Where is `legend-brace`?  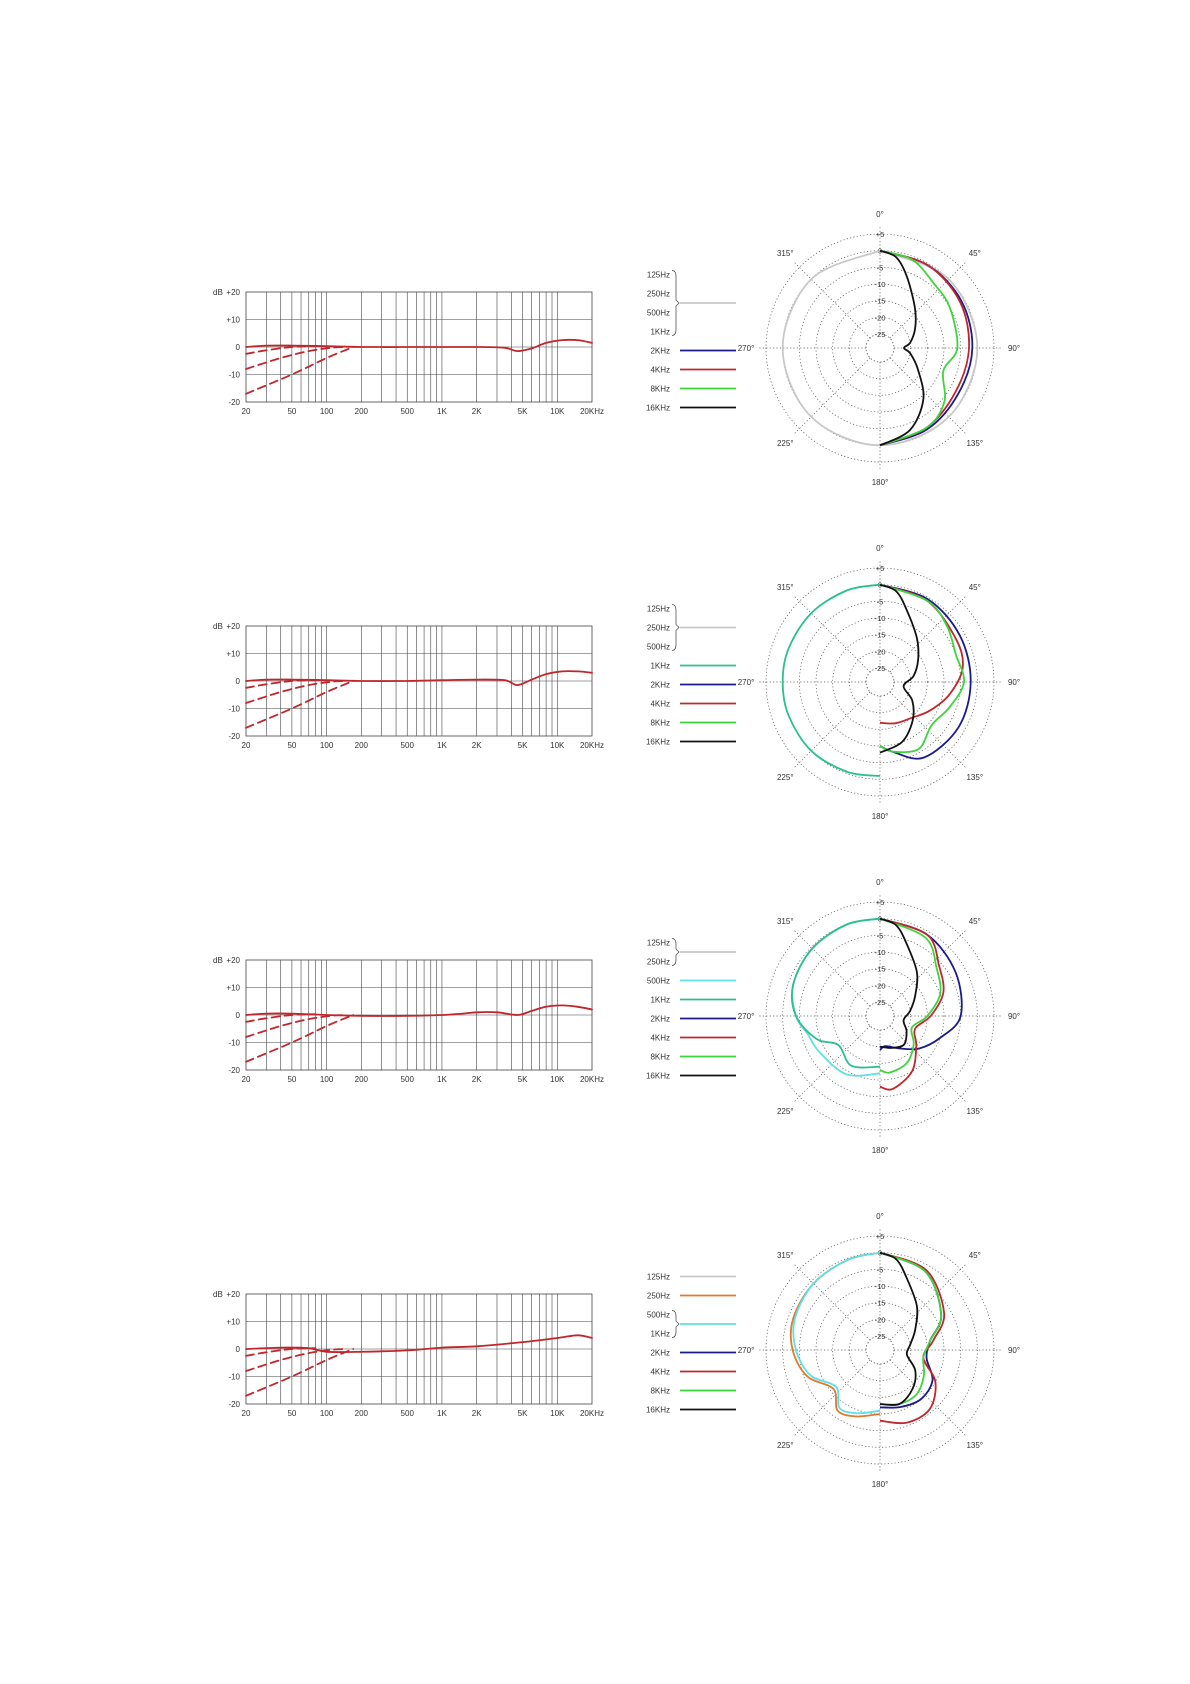
legend-brace is located at coordinates (675, 1324).